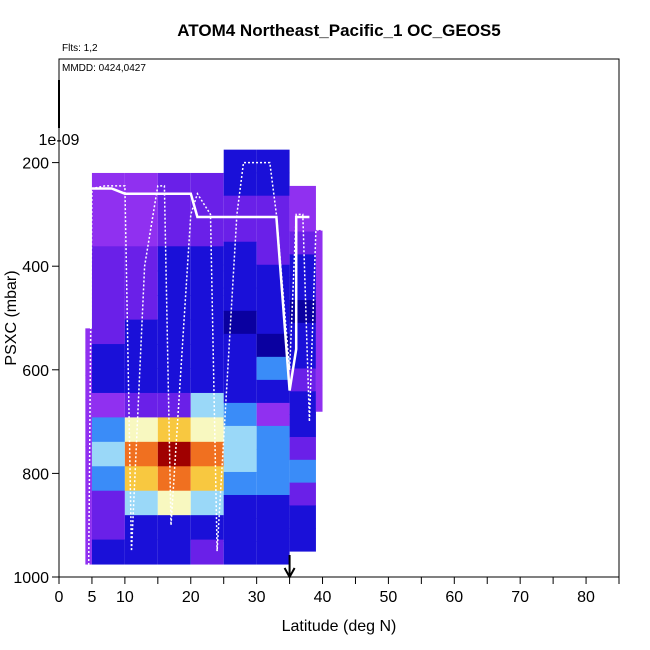  I want to click on x-tick-label: 60, so click(454, 597).